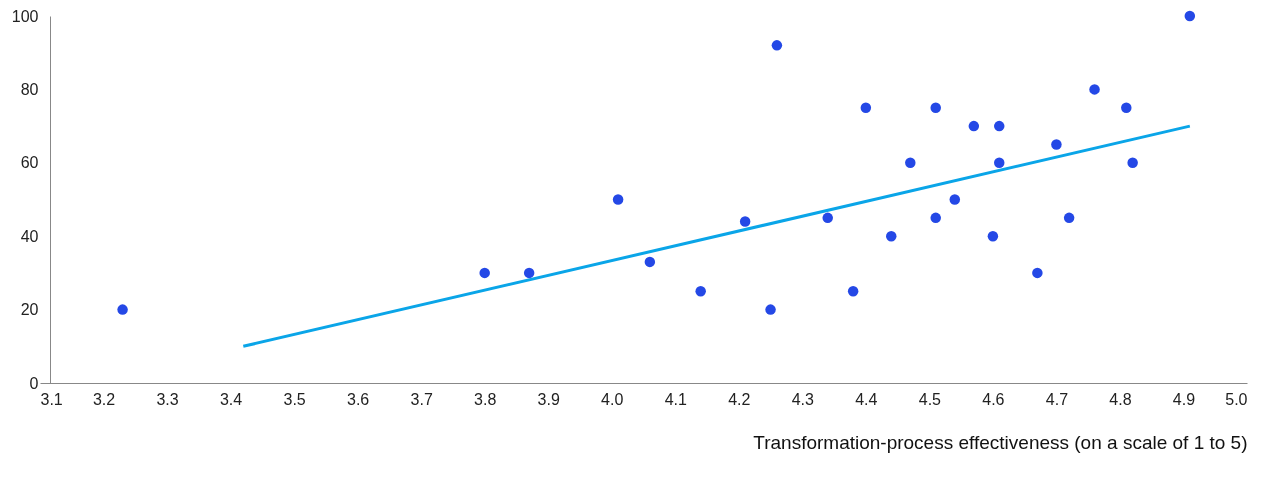  I want to click on y-tick-label: 100, so click(25, 16).